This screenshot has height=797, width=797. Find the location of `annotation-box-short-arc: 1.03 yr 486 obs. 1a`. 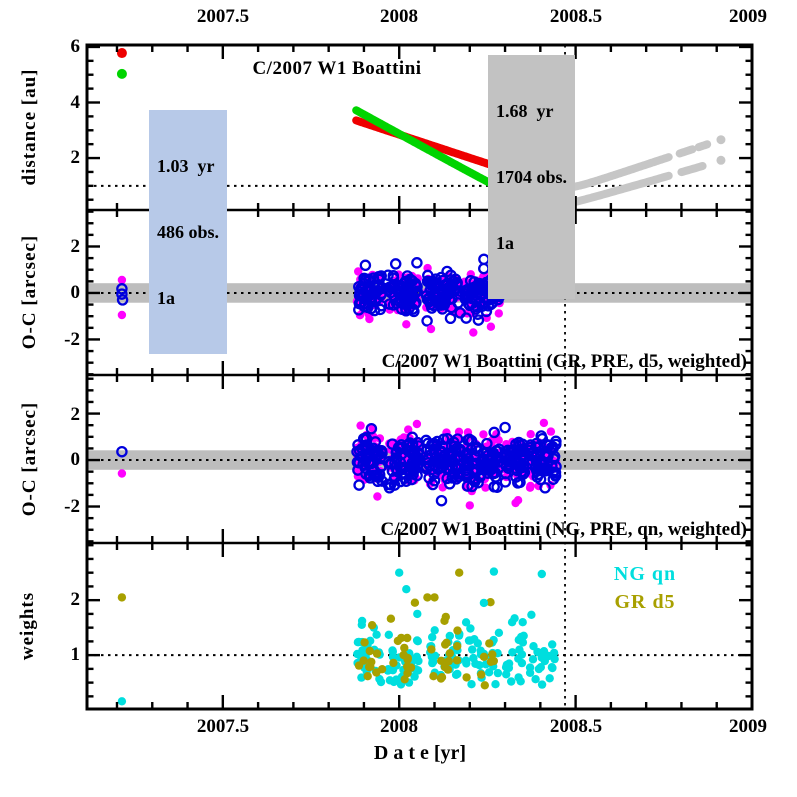

annotation-box-short-arc: 1.03 yr 486 obs. 1a is located at coordinates (188, 232).